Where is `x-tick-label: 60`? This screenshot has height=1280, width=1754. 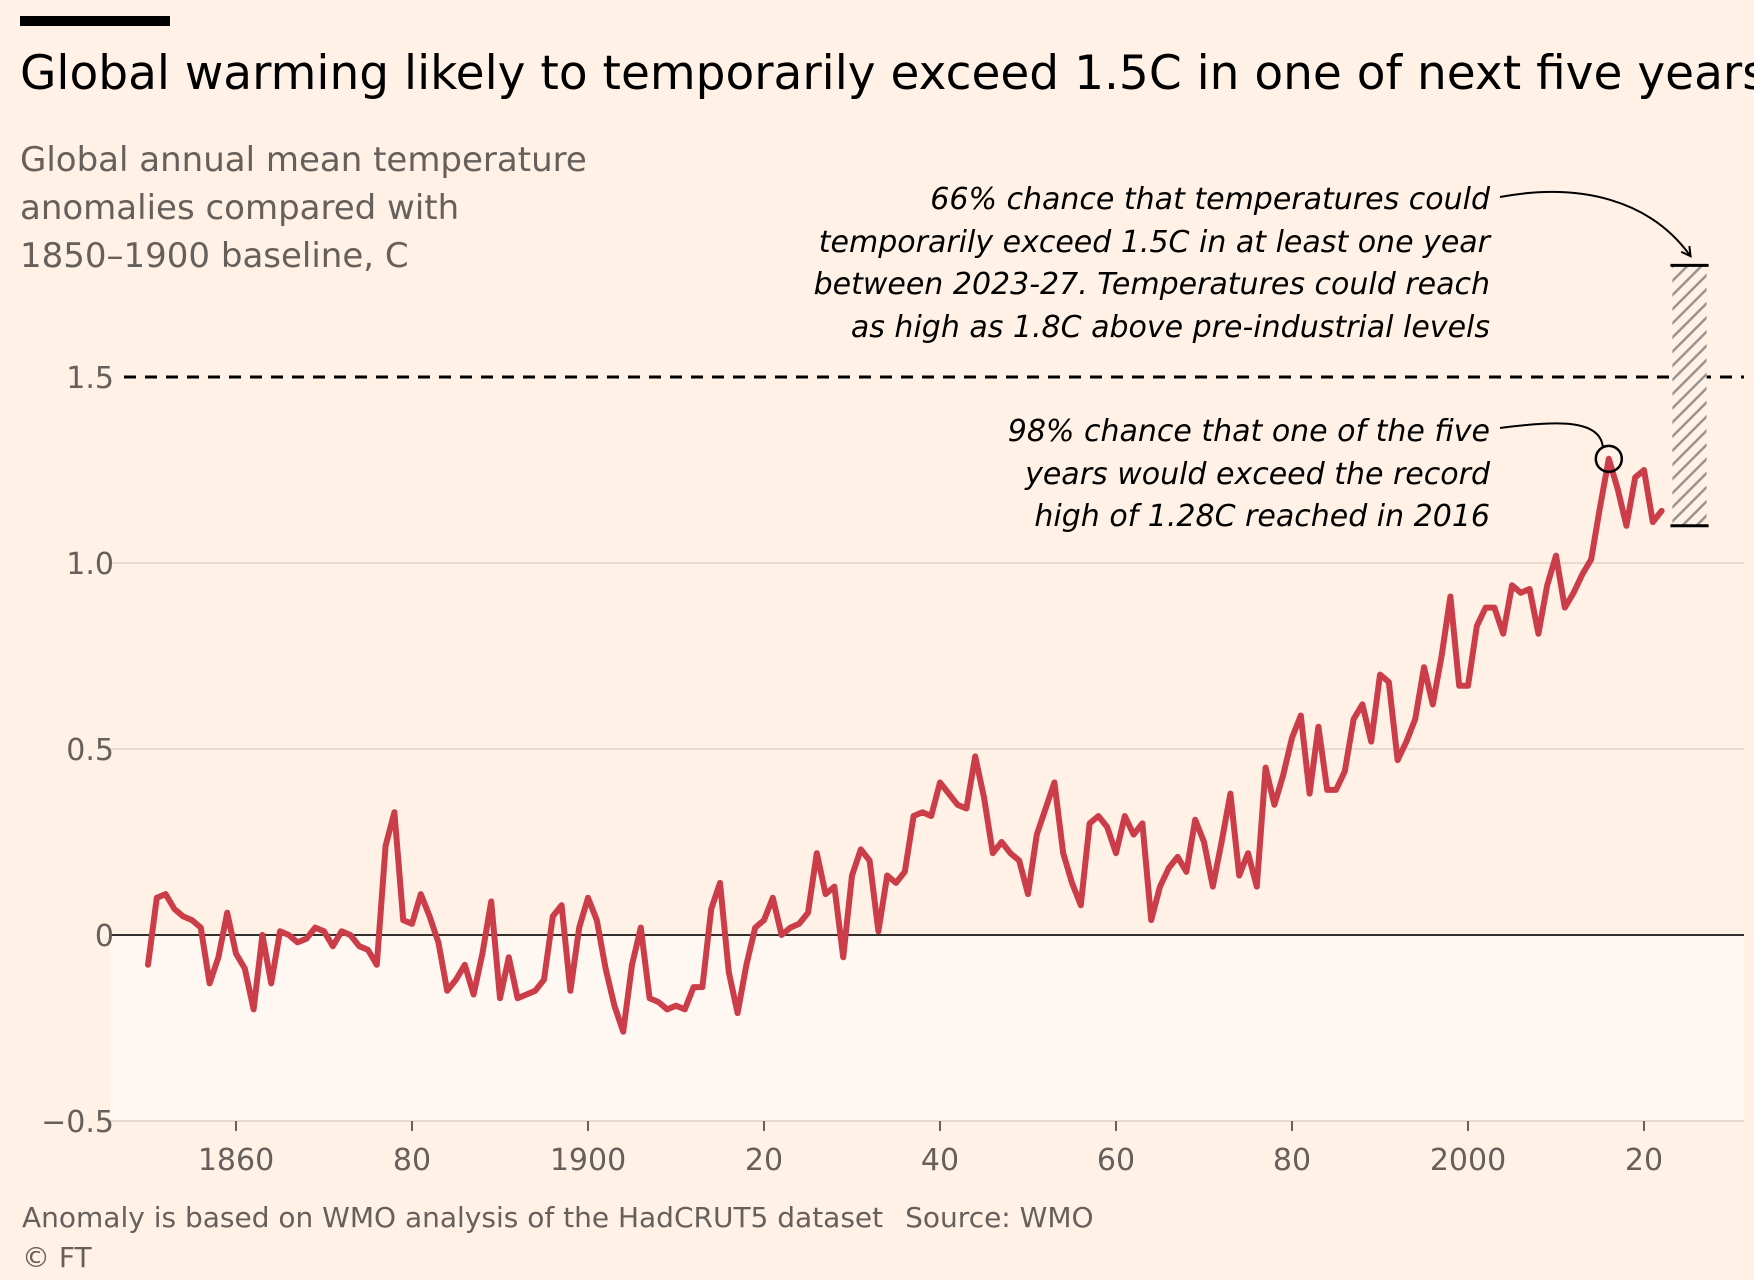
x-tick-label: 60 is located at coordinates (1116, 1160).